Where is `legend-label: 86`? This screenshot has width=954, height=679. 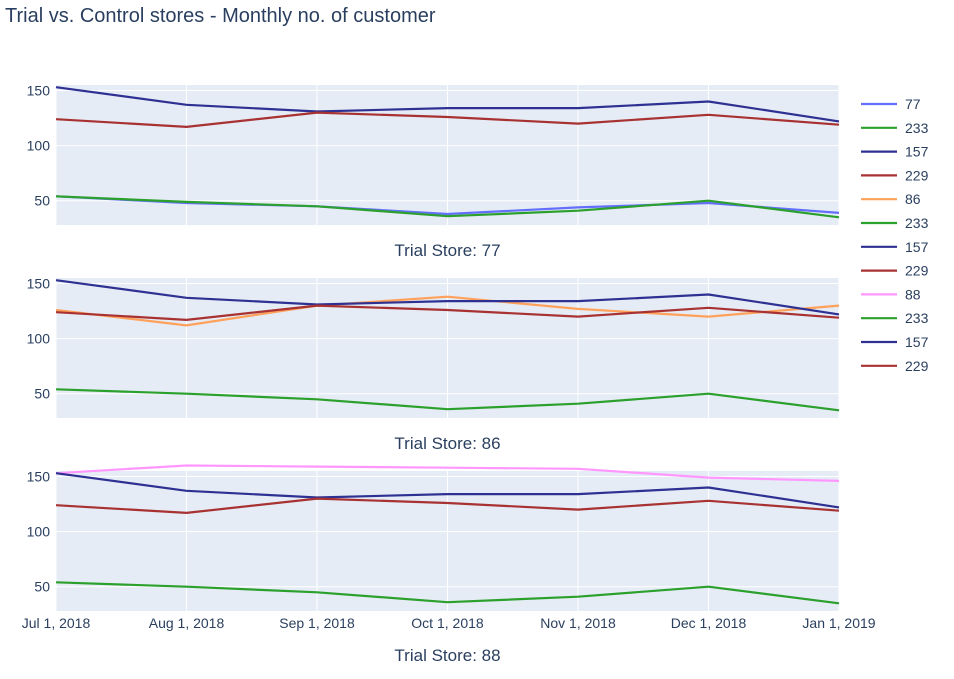 legend-label: 86 is located at coordinates (913, 199).